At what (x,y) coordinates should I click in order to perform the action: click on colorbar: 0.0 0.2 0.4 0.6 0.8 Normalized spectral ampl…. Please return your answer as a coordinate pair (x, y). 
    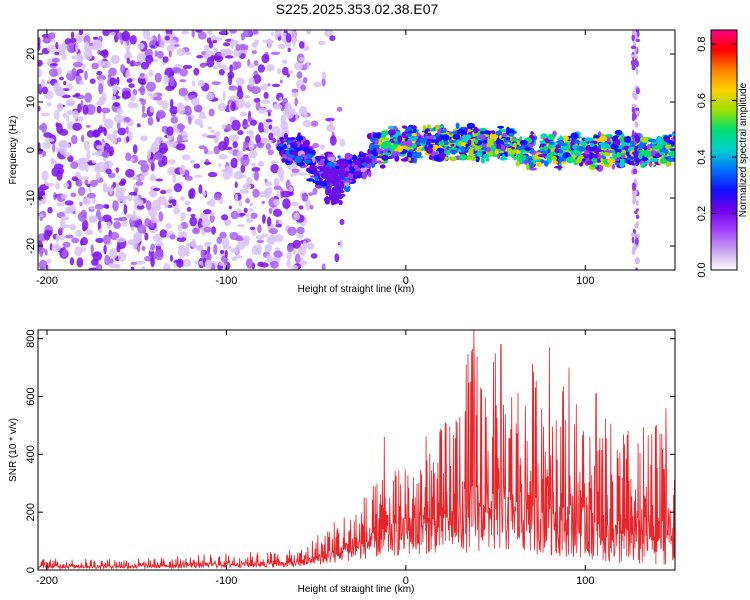
    Looking at the image, I should click on (722, 153).